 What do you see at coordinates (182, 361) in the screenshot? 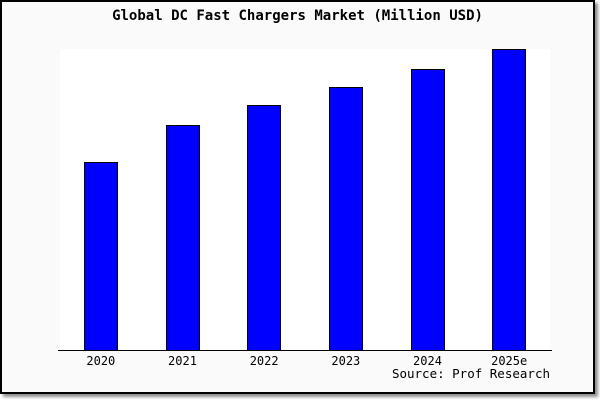
I see `x-tick-label-2021: 2021` at bounding box center [182, 361].